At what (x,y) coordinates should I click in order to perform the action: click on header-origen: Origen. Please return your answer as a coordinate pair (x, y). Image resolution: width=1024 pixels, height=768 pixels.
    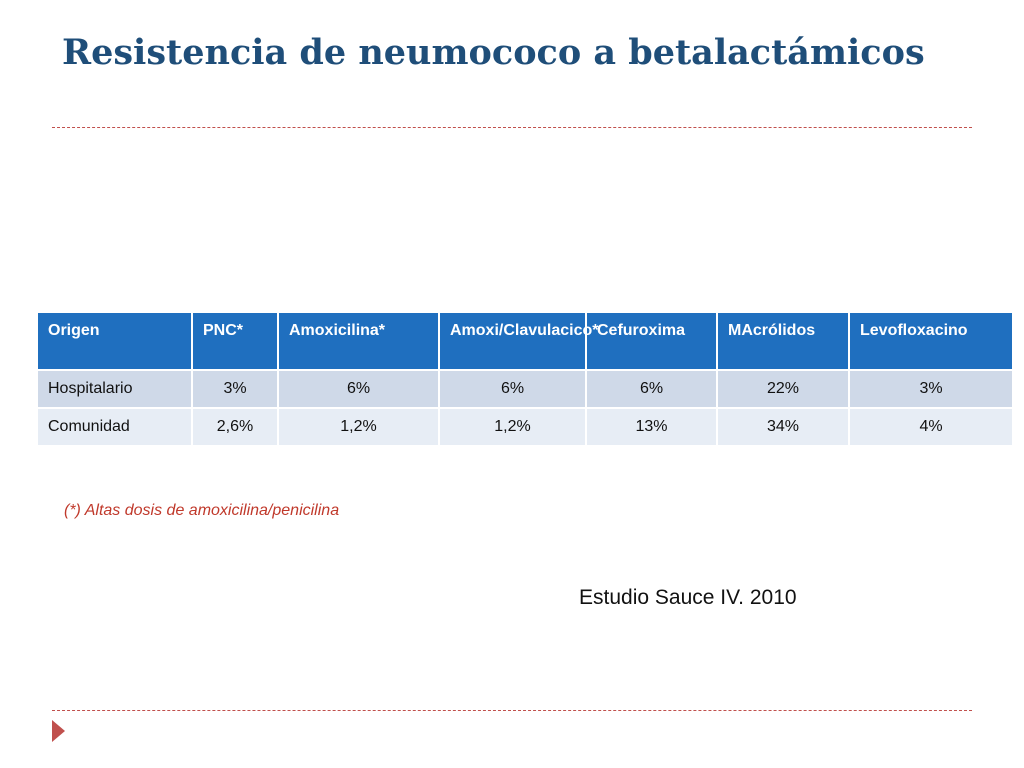
    Looking at the image, I should click on (114, 341).